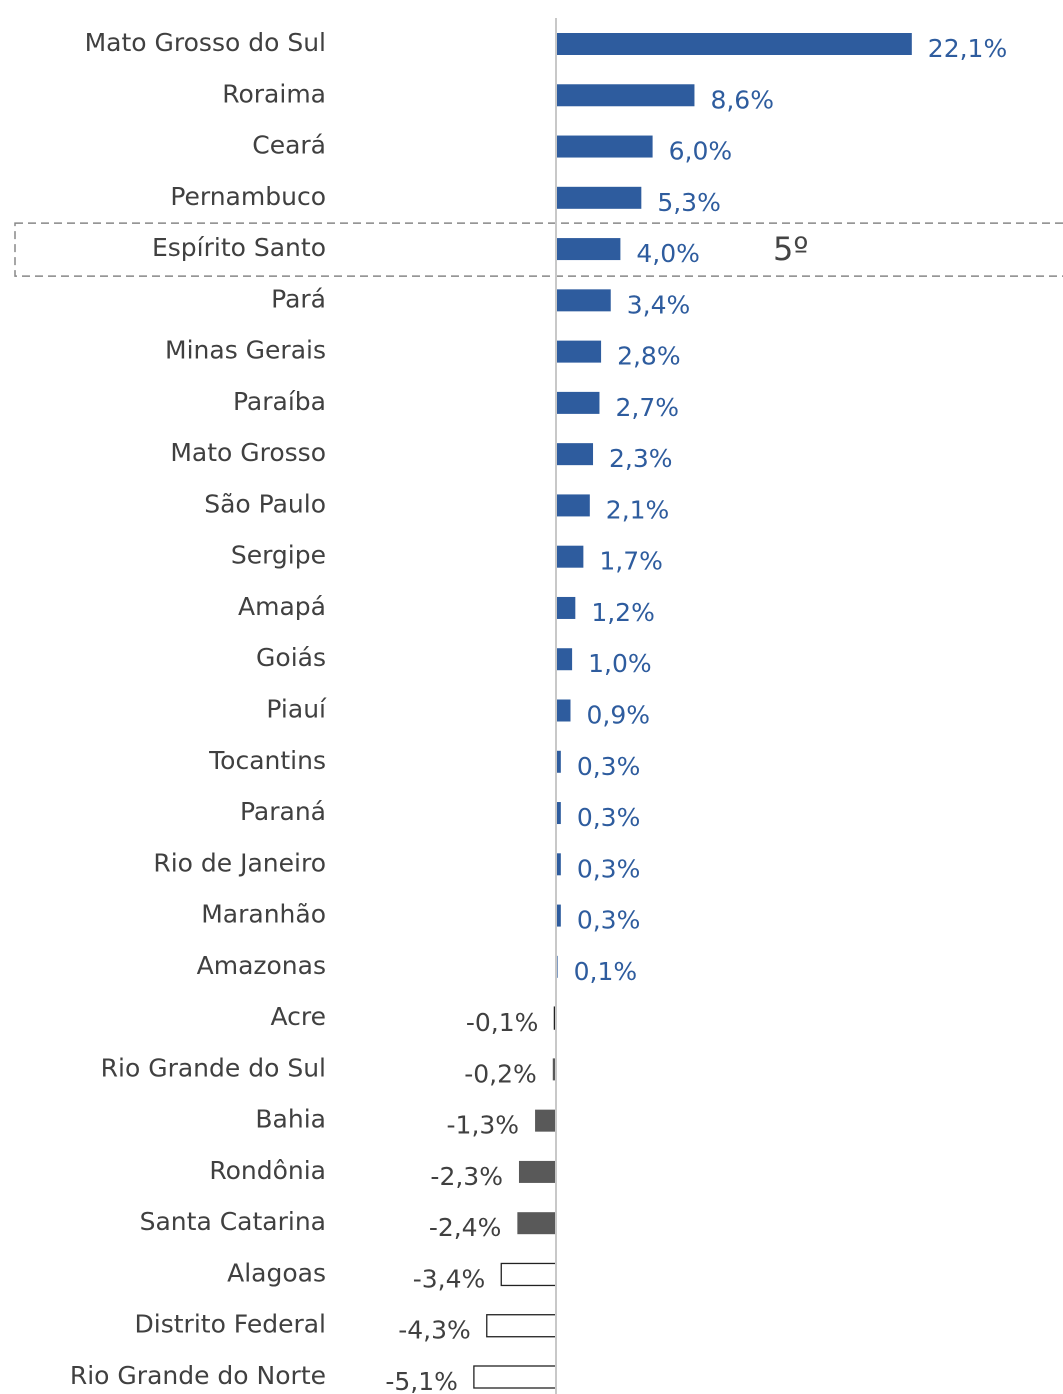 The height and width of the screenshot is (1394, 1063). Describe the element at coordinates (502, 1022) in the screenshot. I see `value-label: -0,1%` at that location.